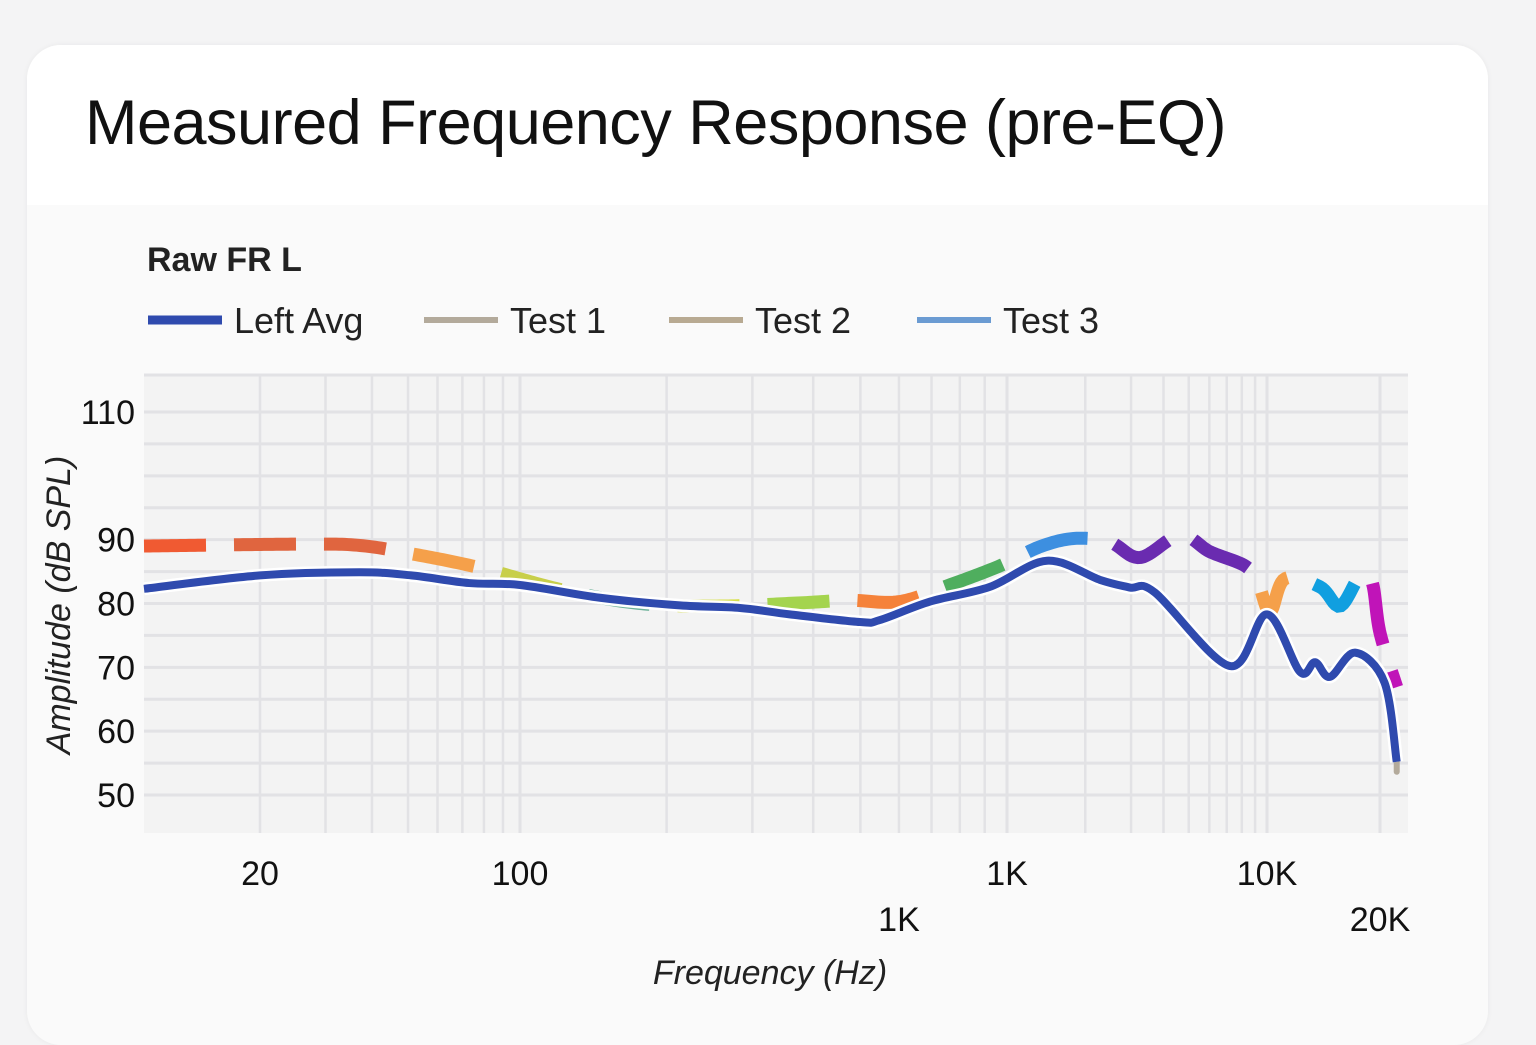 The image size is (1536, 1045). I want to click on y-tick-label: 80, so click(116, 605).